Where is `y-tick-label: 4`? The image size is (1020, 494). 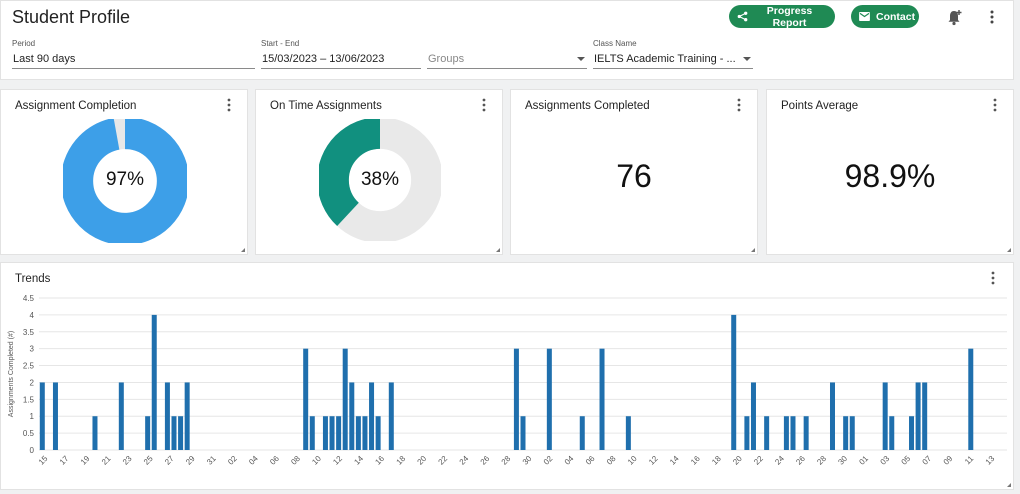 y-tick-label: 4 is located at coordinates (32, 315).